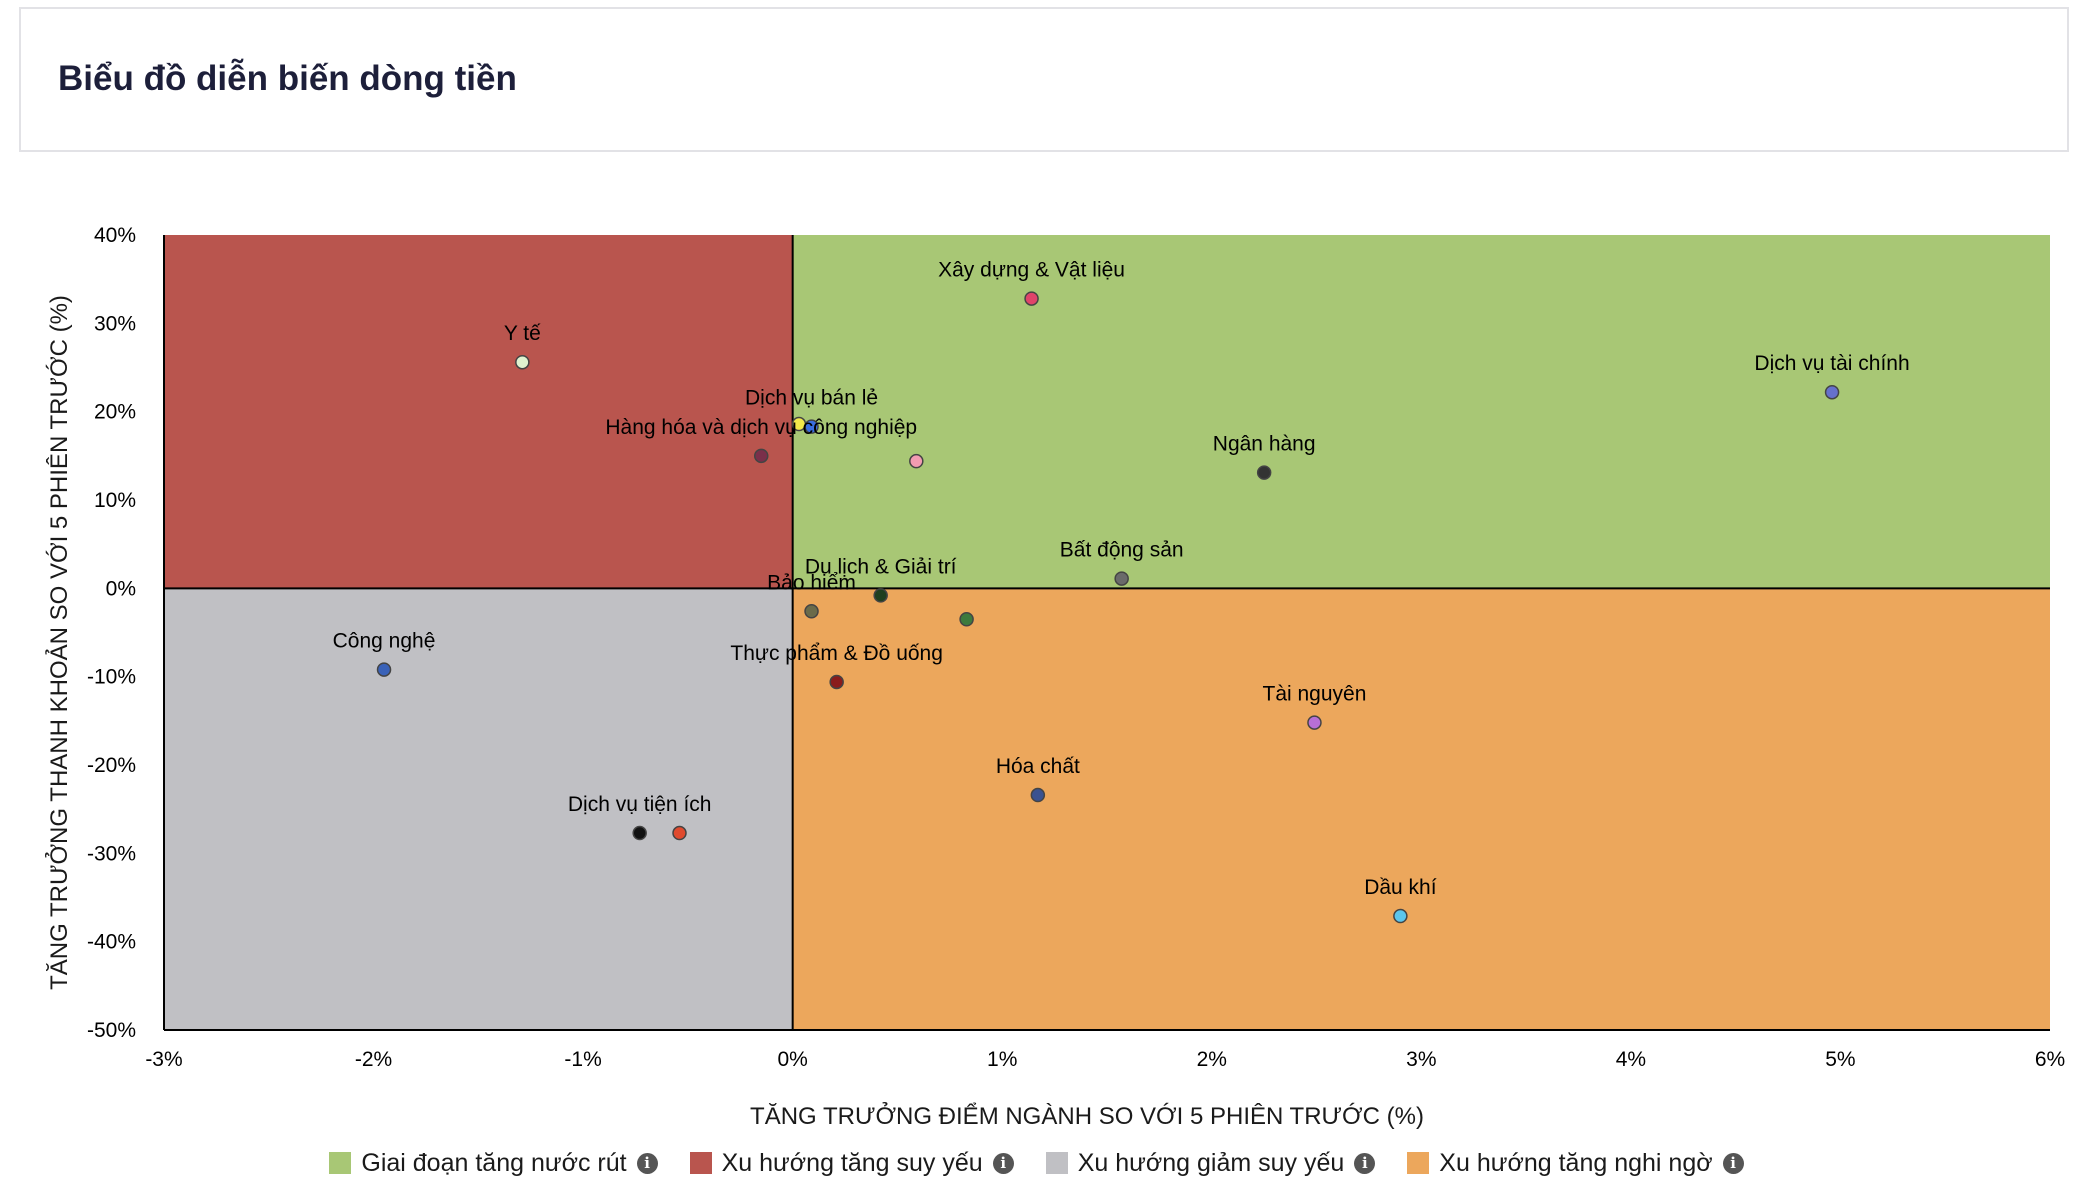 This screenshot has height=1183, width=2073. What do you see at coordinates (522, 333) in the screenshot?
I see `data-point-label: Y tế` at bounding box center [522, 333].